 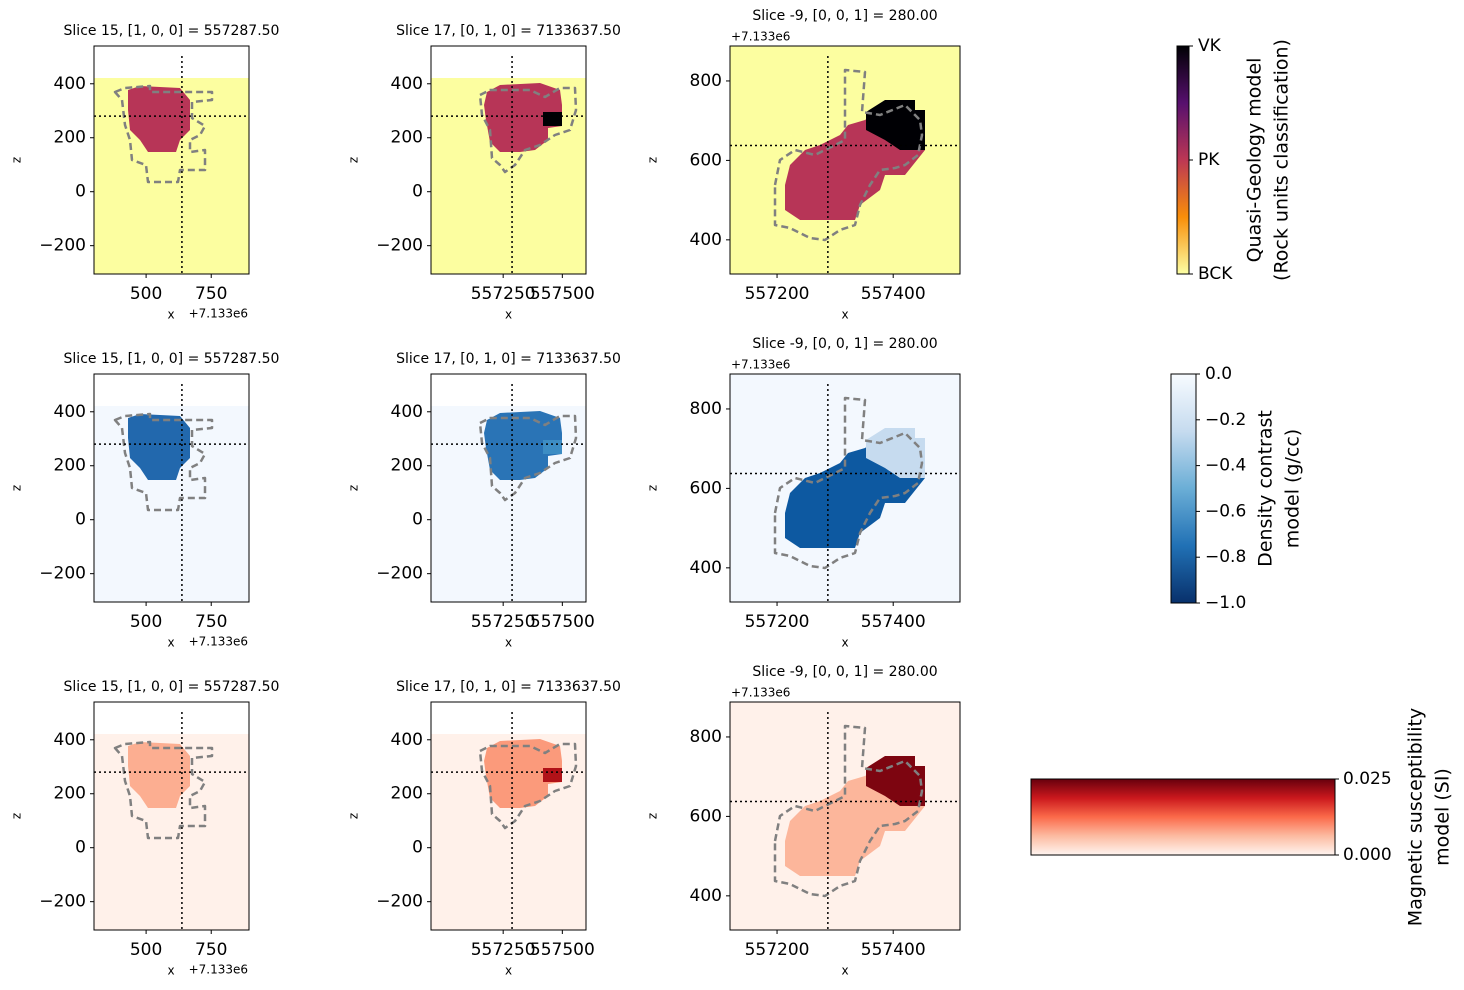 What do you see at coordinates (706, 81) in the screenshot?
I see `y-tick-label: 800` at bounding box center [706, 81].